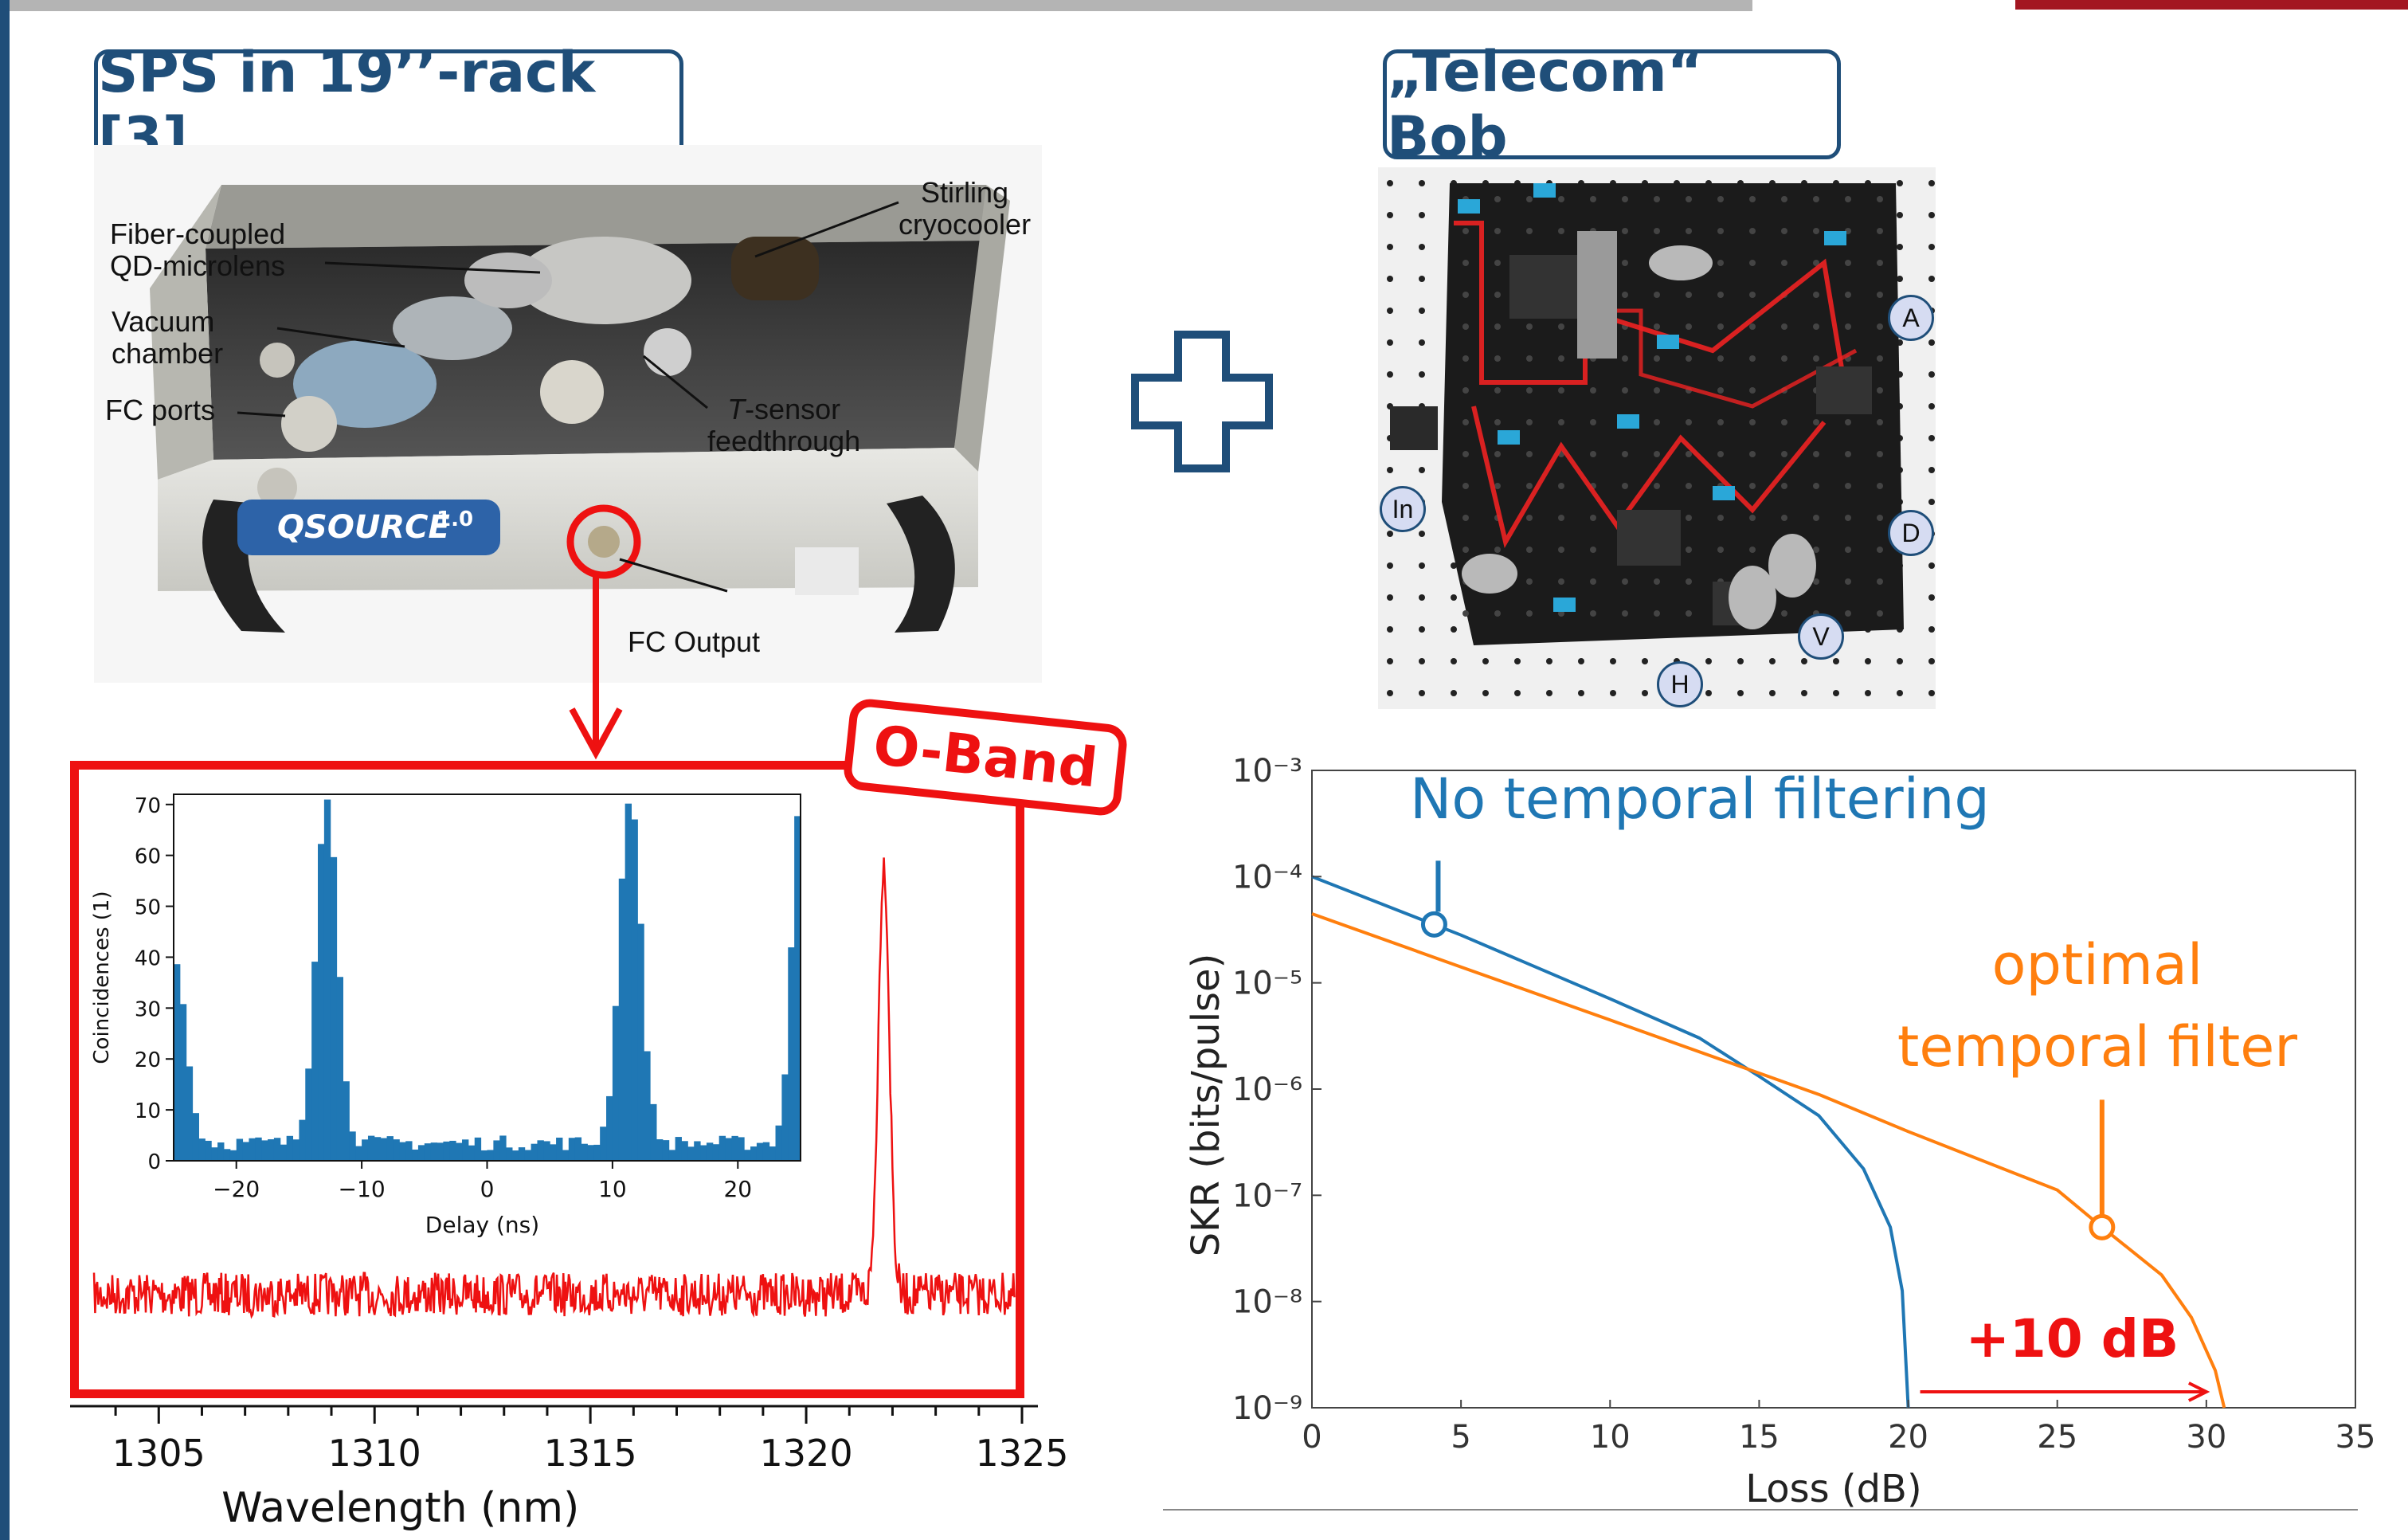  I want to click on skr-x-tick-label: 10, so click(1611, 1437).